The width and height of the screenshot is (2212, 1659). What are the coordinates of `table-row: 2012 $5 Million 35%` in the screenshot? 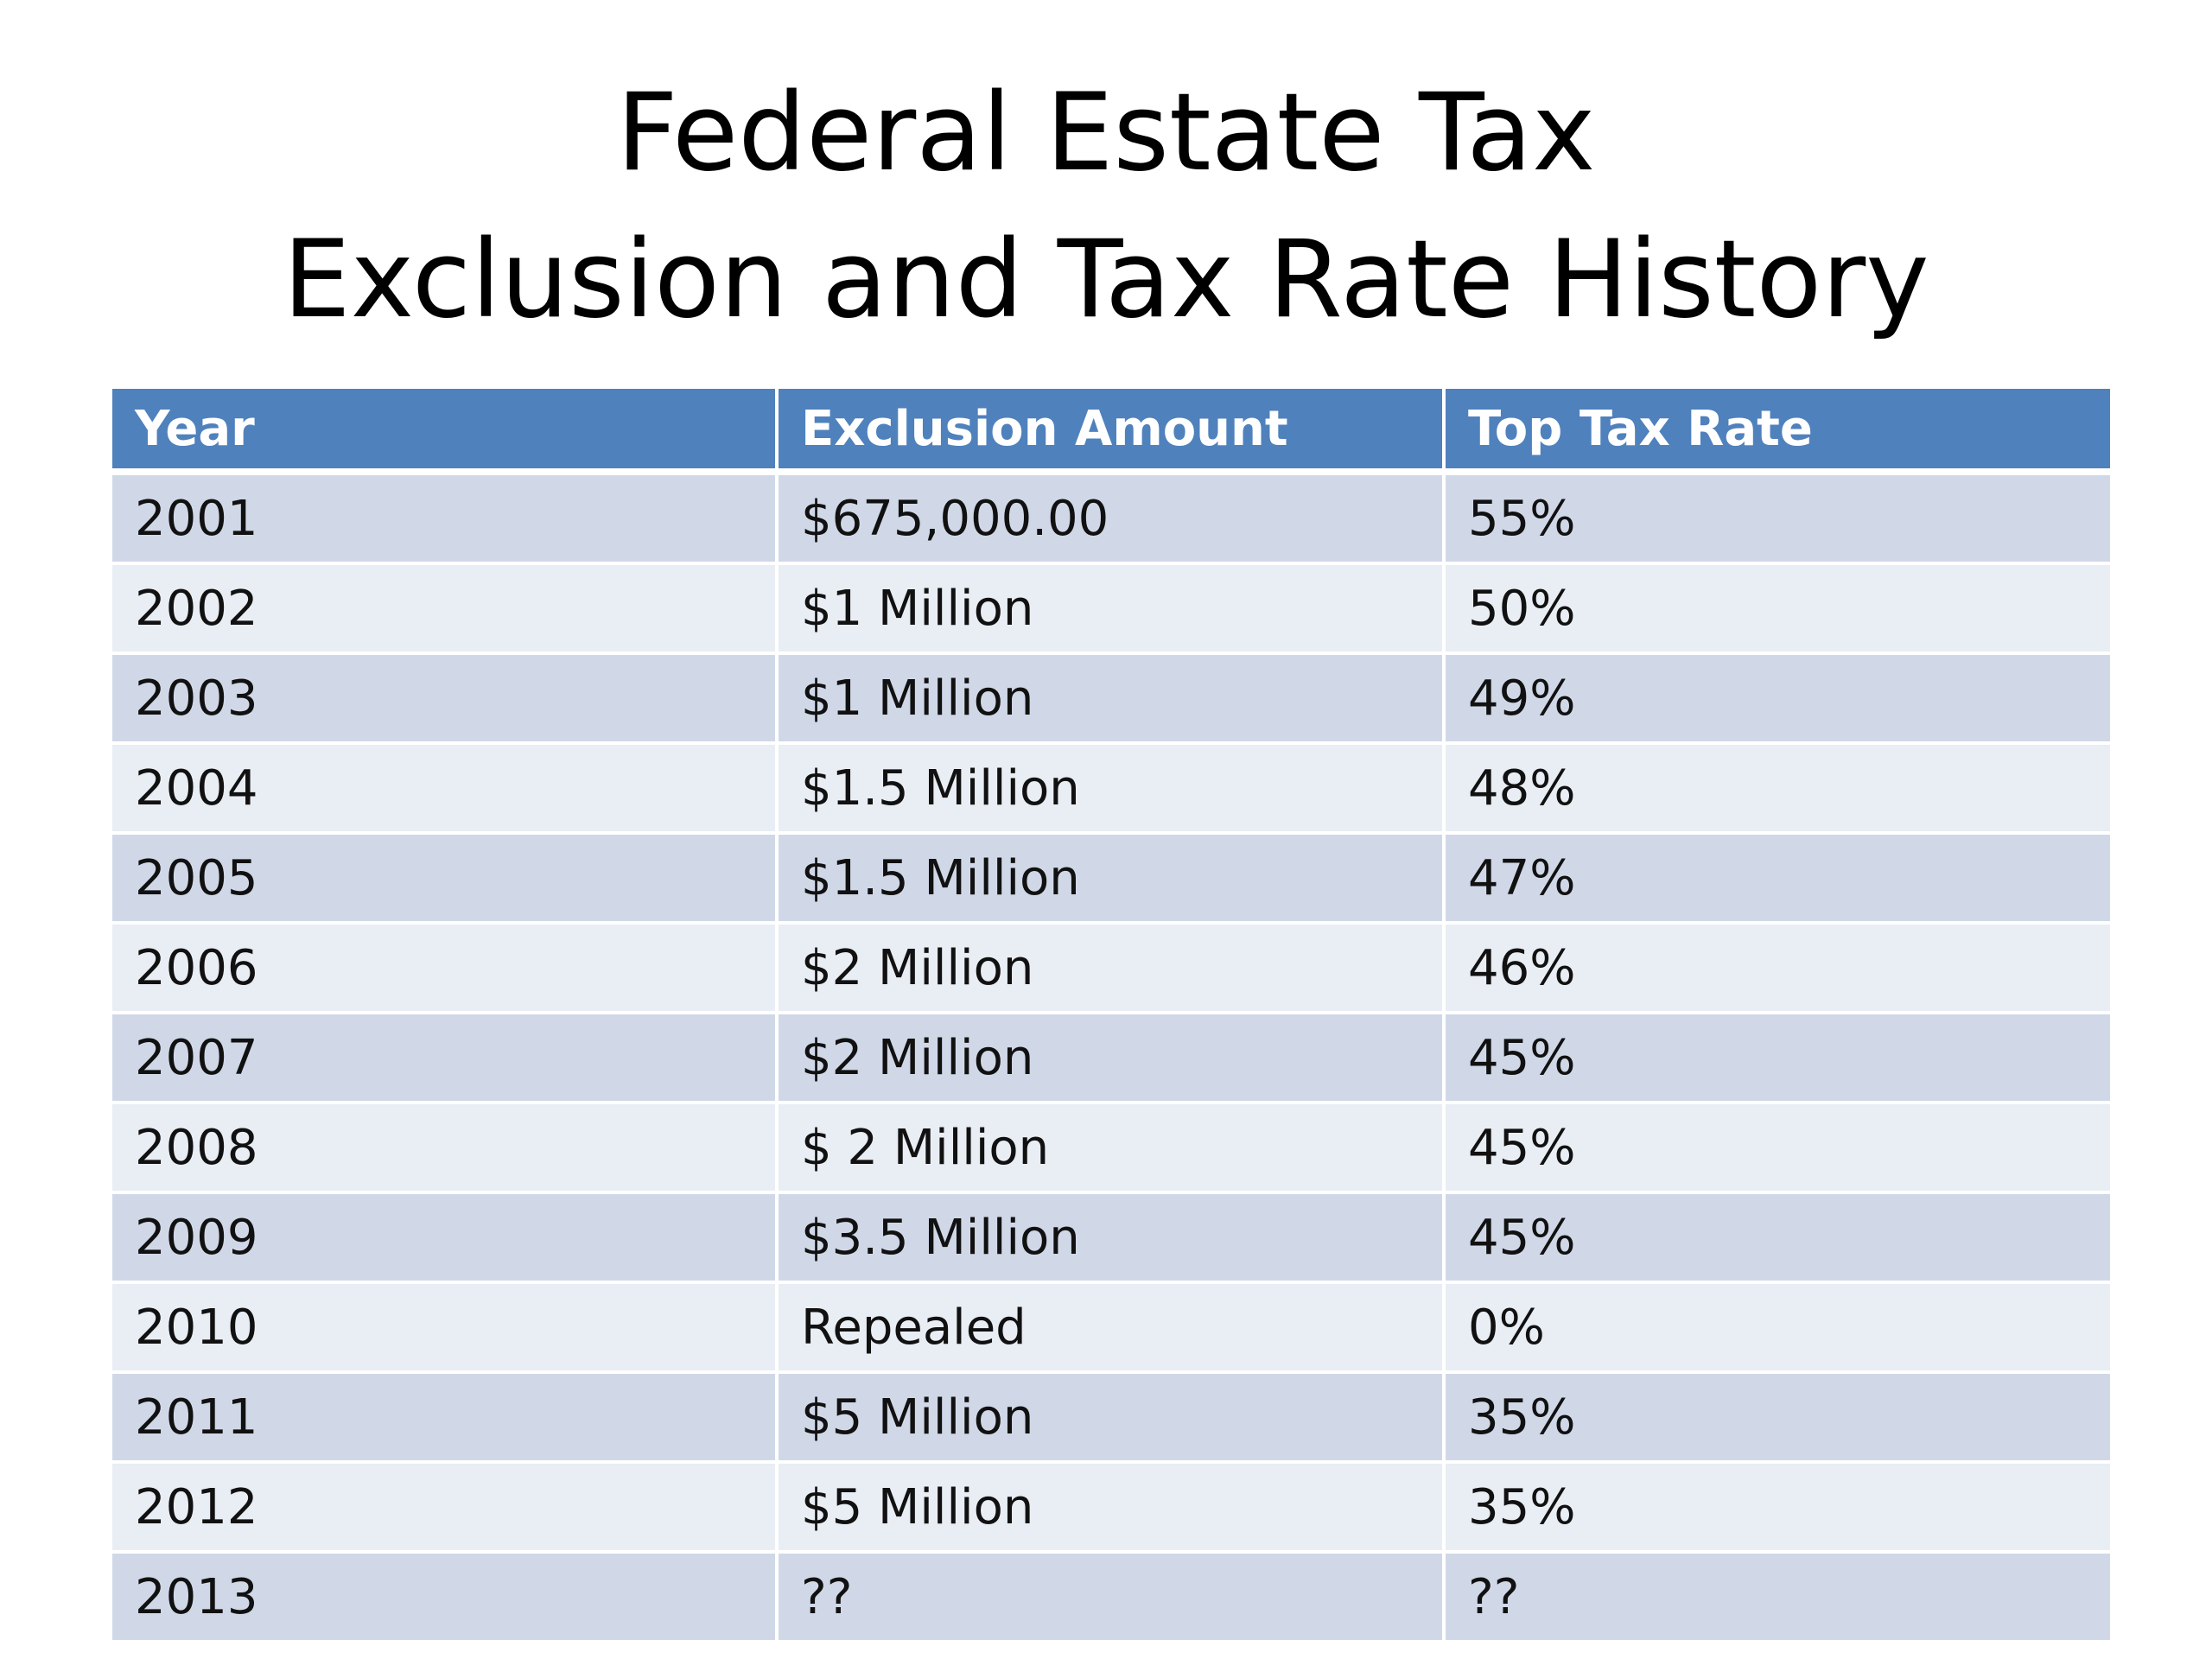 It's located at (1111, 1509).